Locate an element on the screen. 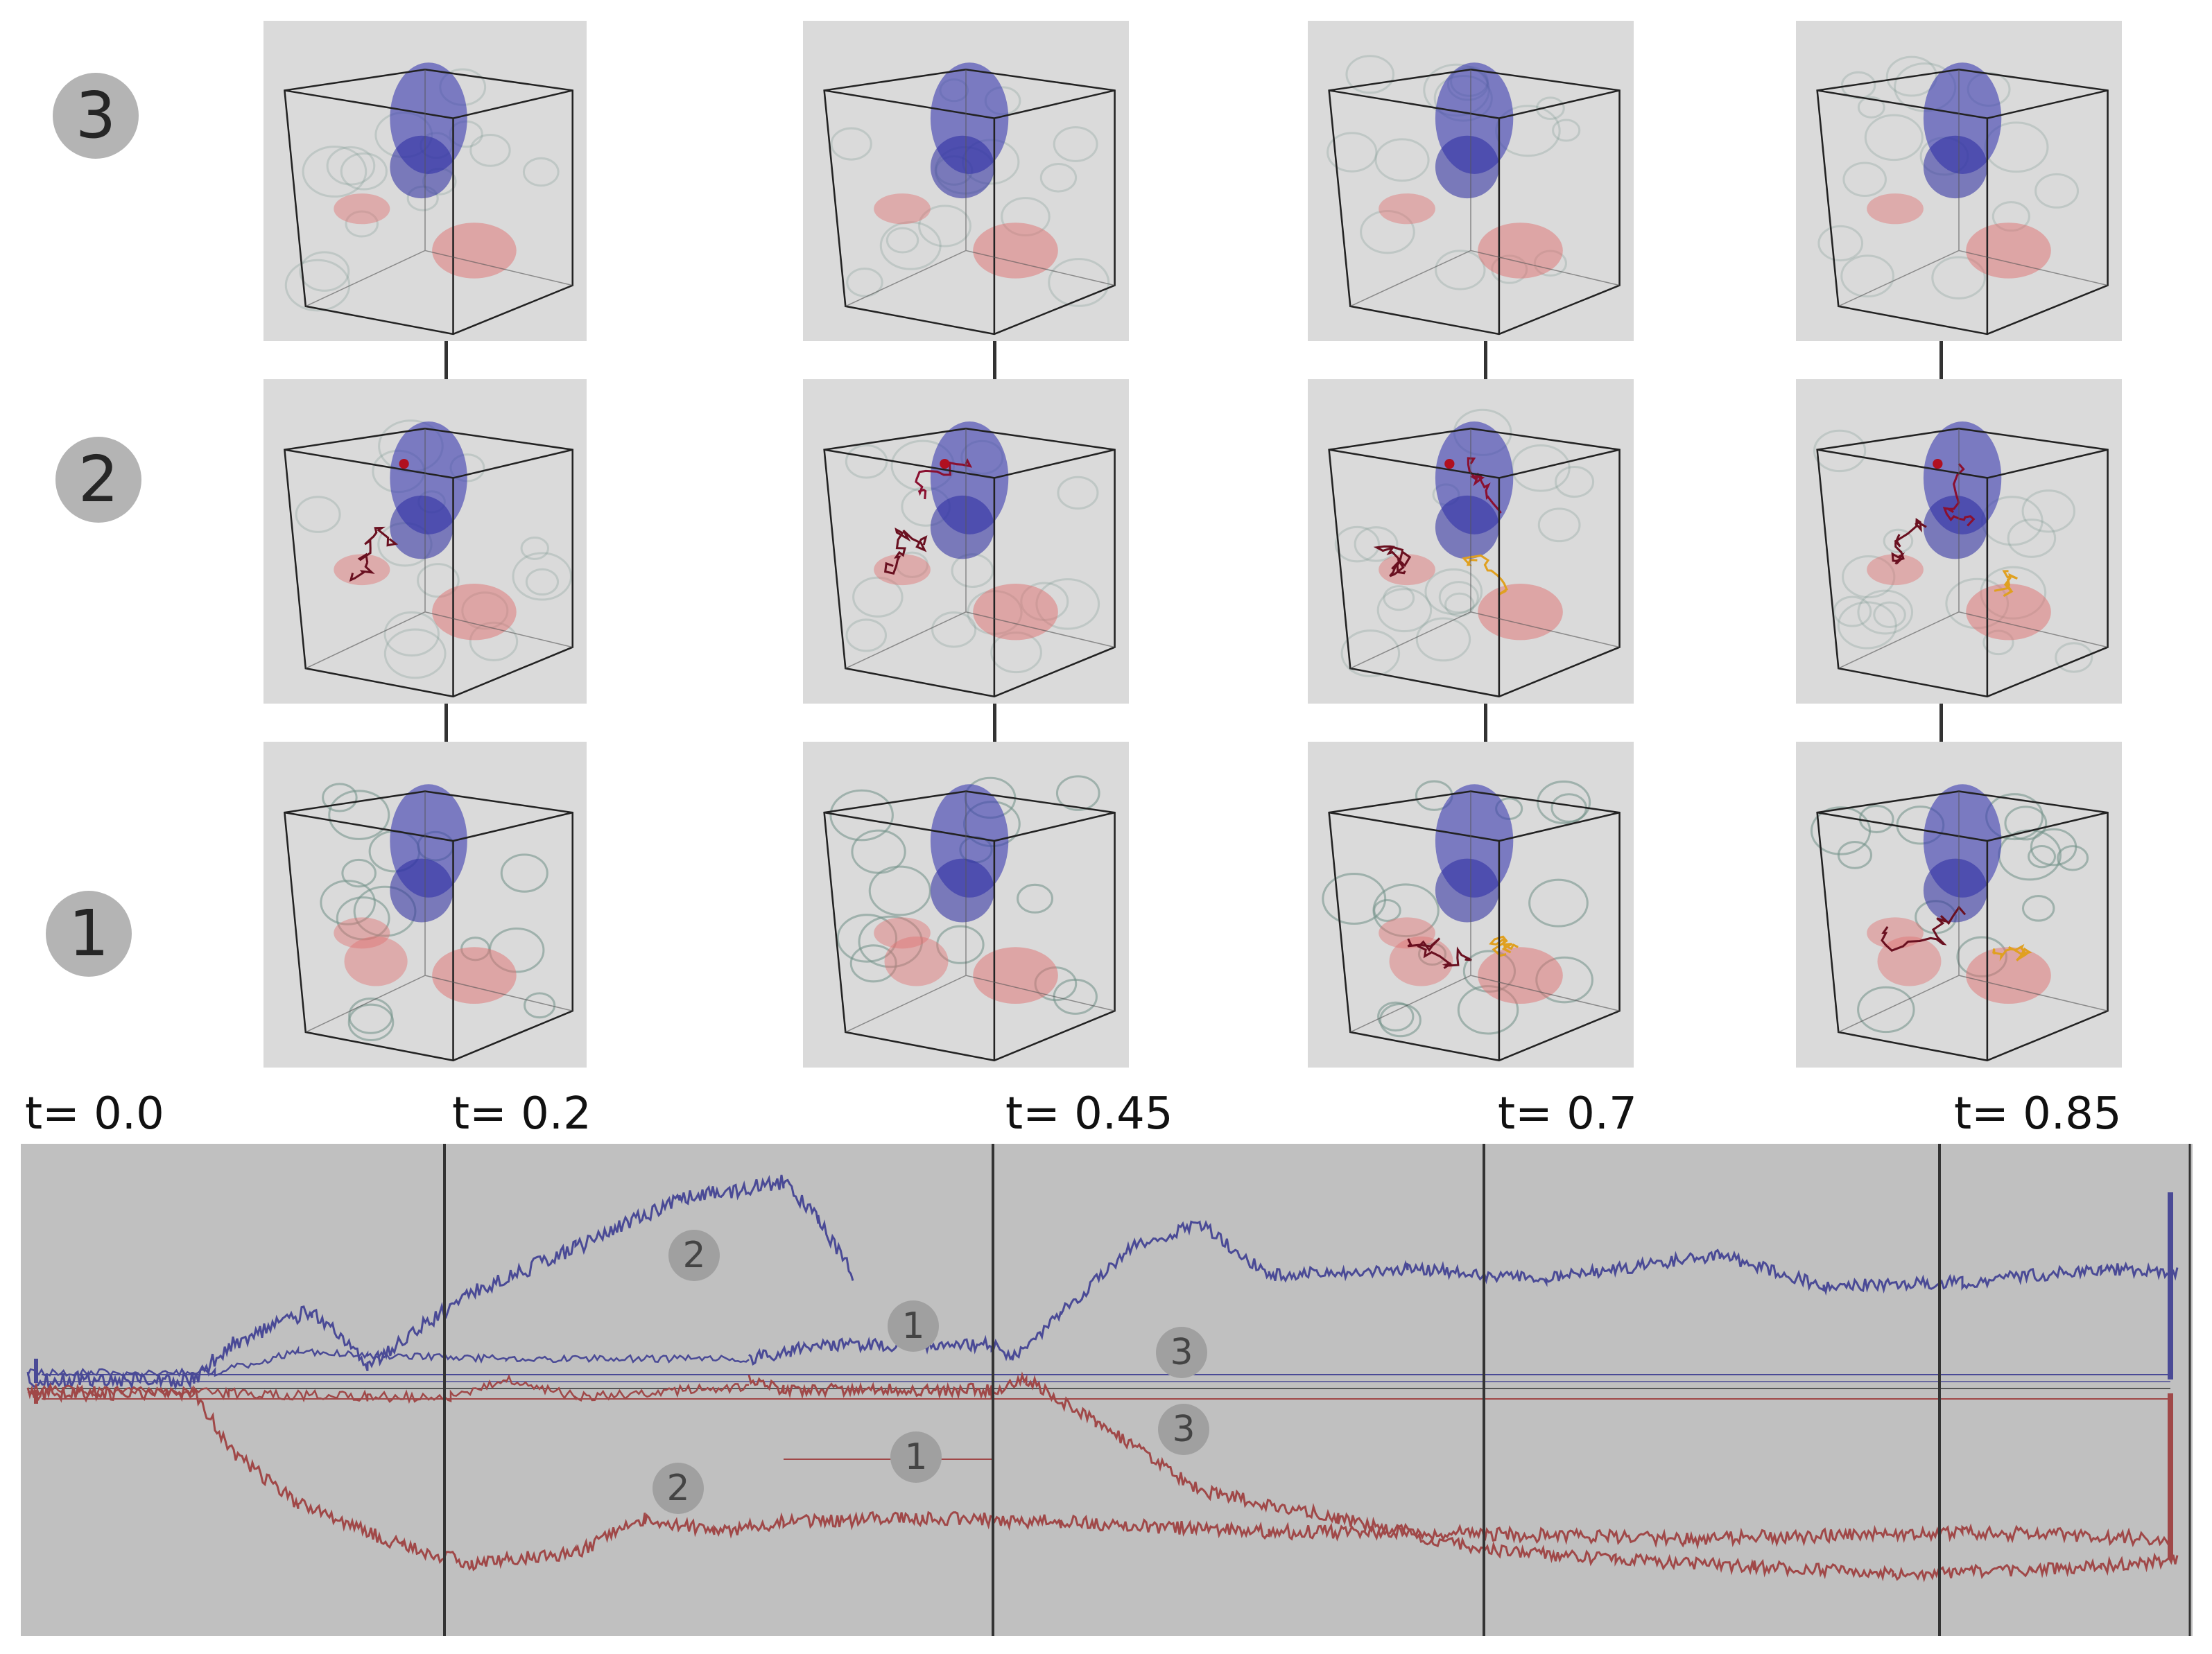 The image size is (2212, 1654). volume-tile-row3-t3 is located at coordinates (1959, 181).